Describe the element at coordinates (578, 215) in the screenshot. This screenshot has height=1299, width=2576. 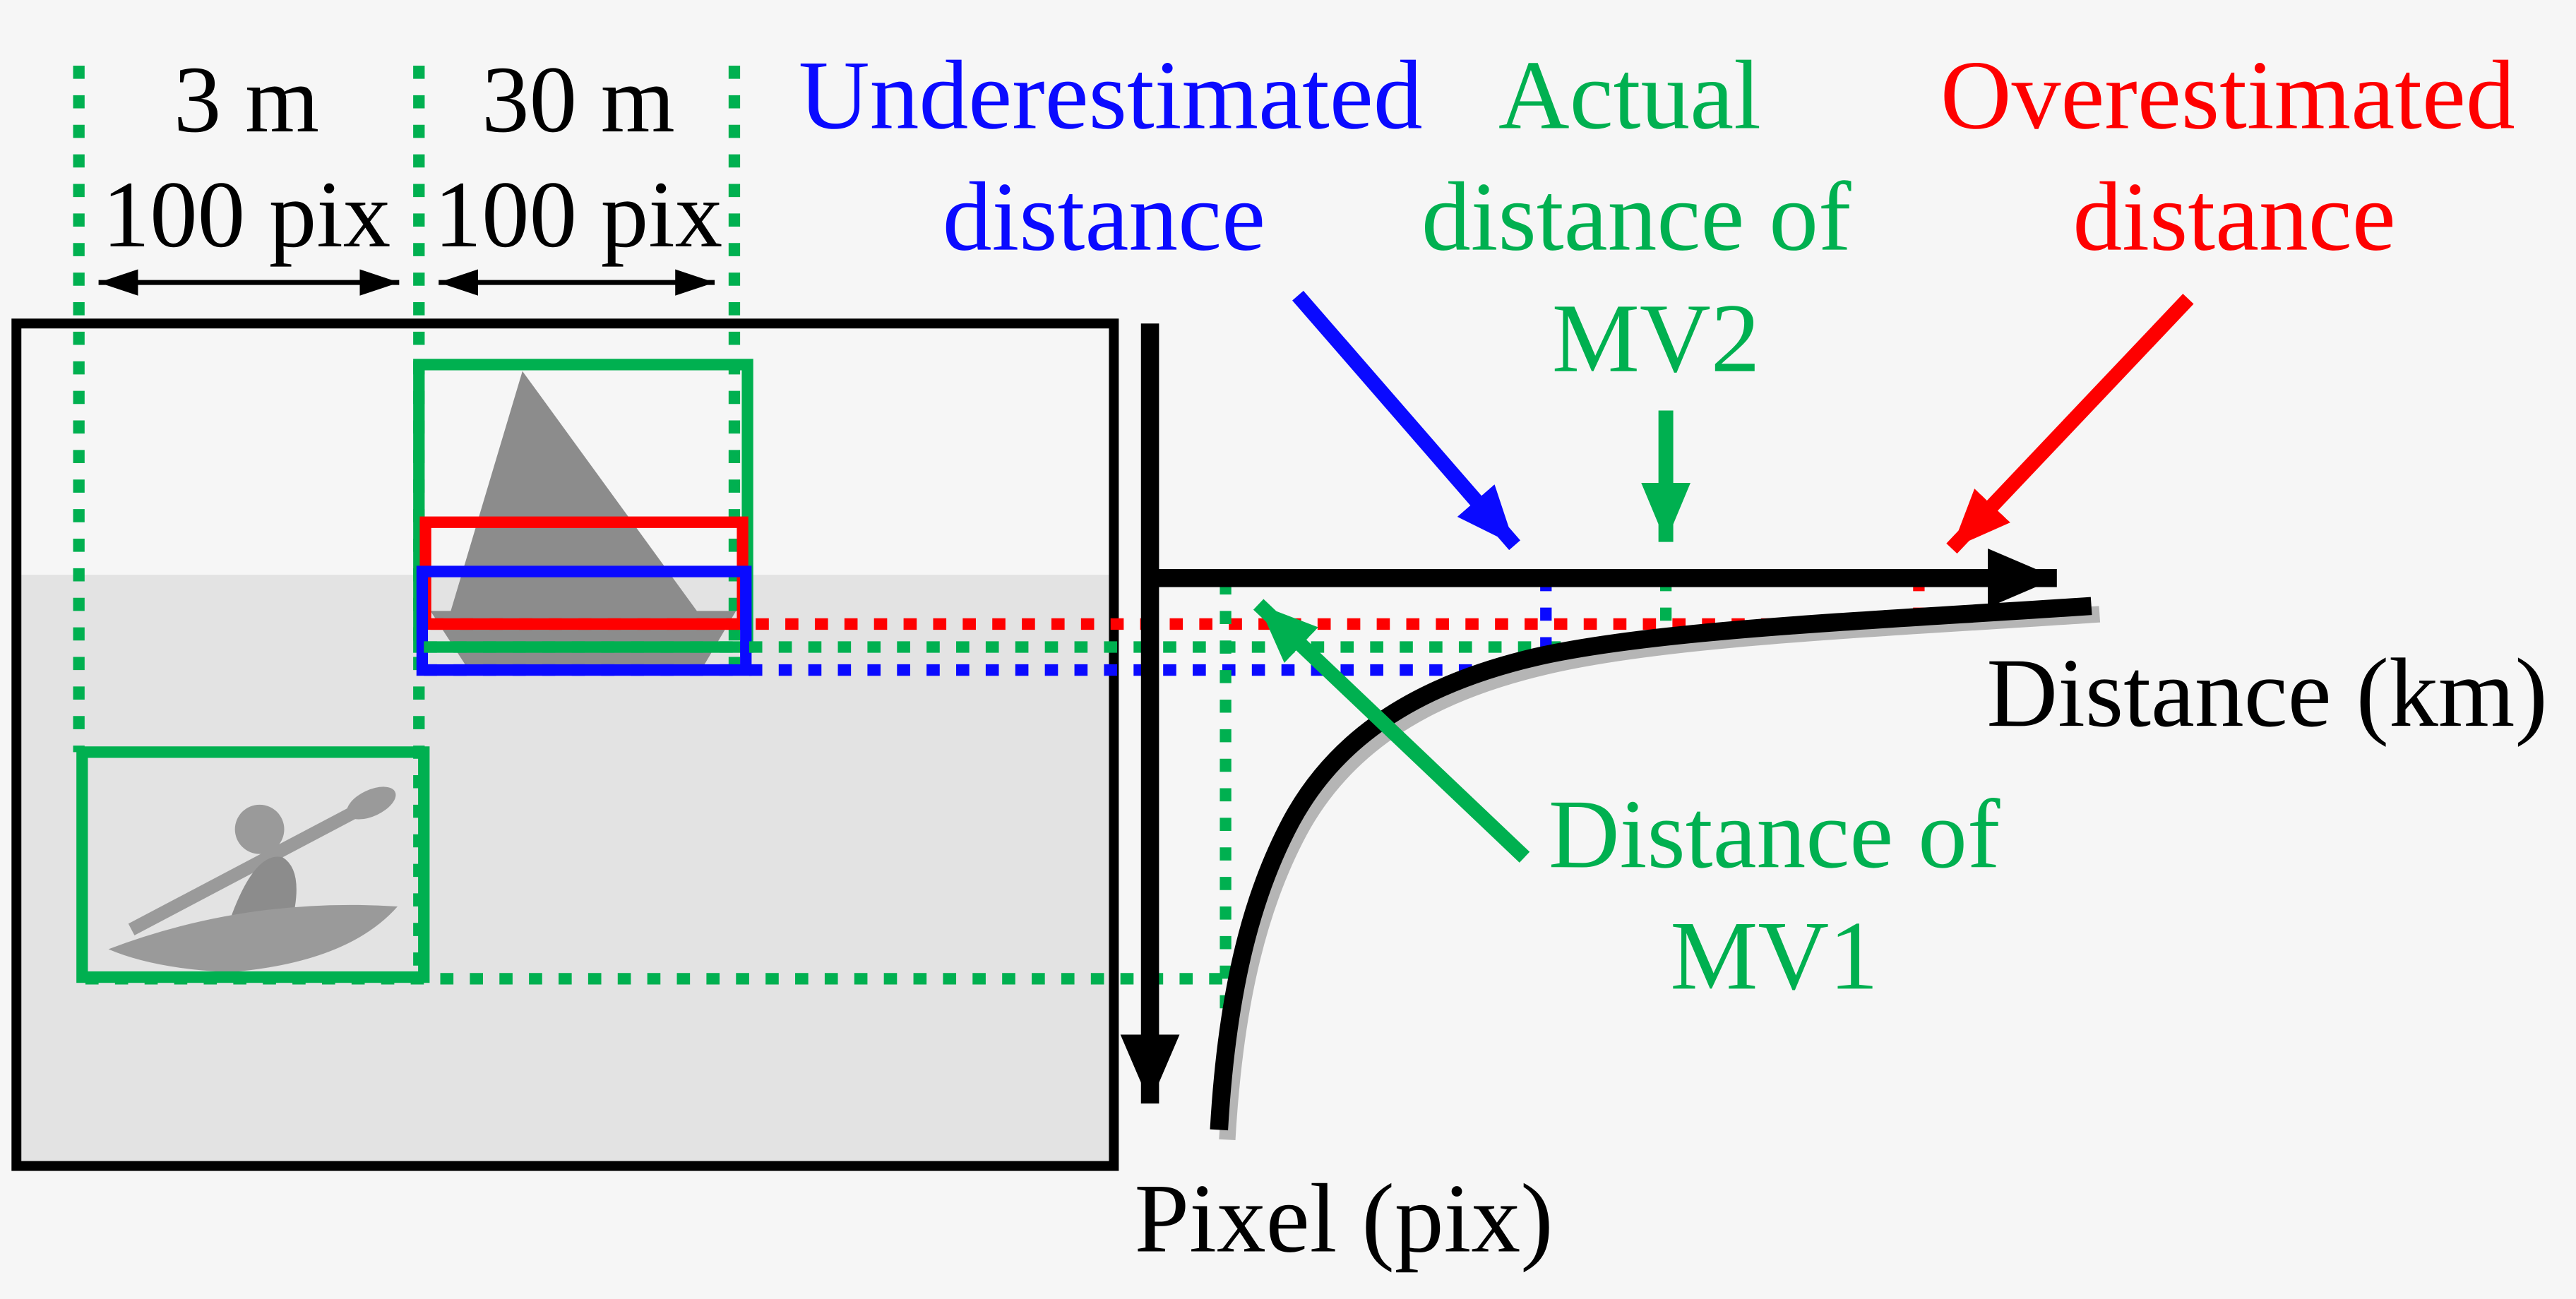
I see `scale-label-100pix-right: 100 pix` at that location.